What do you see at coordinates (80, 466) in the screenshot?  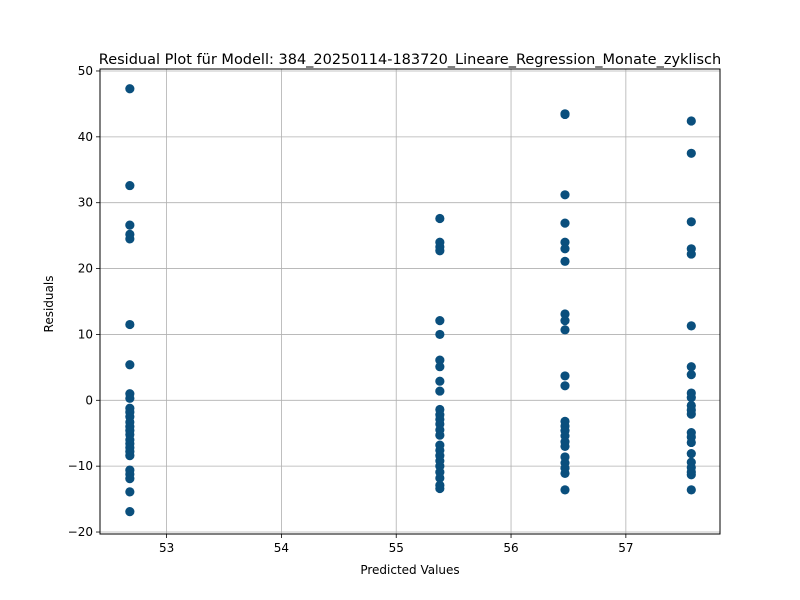 I see `y-tick-label: −10` at bounding box center [80, 466].